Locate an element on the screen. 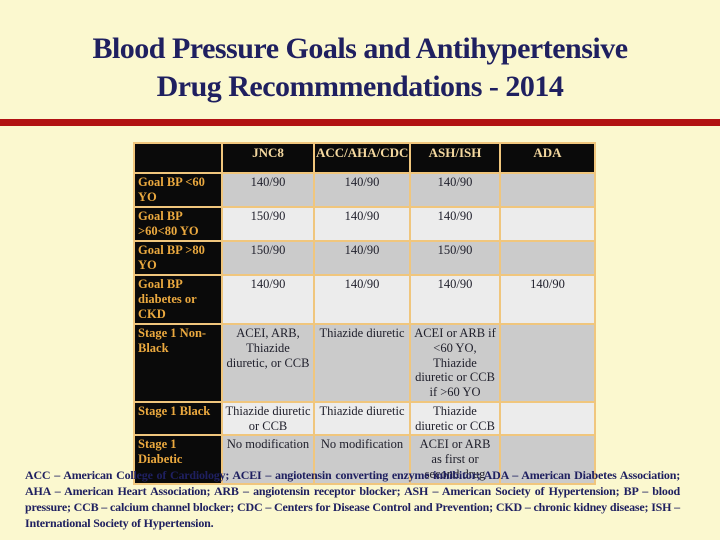  table-header-row: JNC8 ACC/AHA/CDC ASH/ISH ADA is located at coordinates (364, 158).